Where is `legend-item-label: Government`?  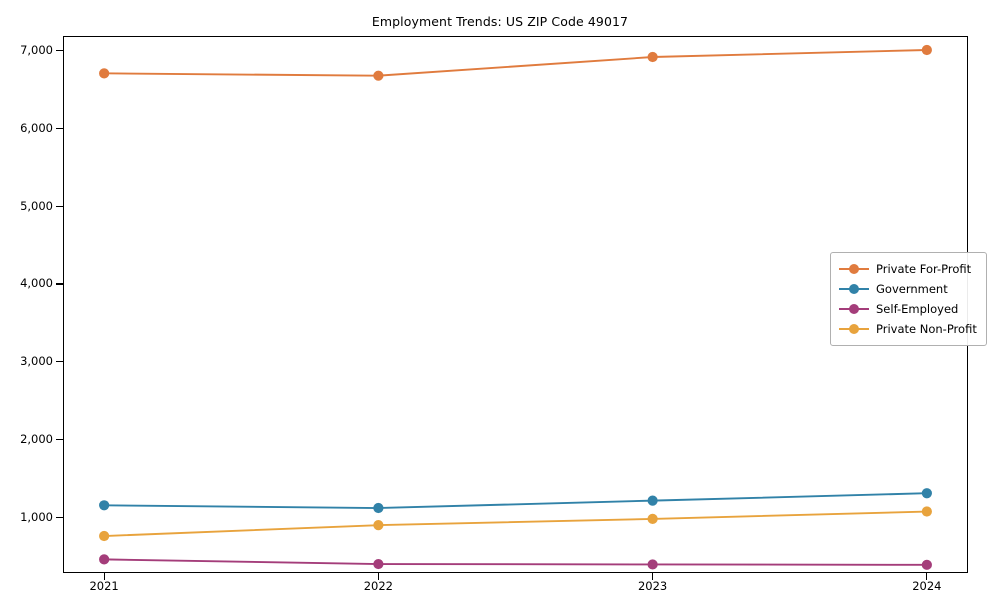
legend-item-label: Government is located at coordinates (912, 289).